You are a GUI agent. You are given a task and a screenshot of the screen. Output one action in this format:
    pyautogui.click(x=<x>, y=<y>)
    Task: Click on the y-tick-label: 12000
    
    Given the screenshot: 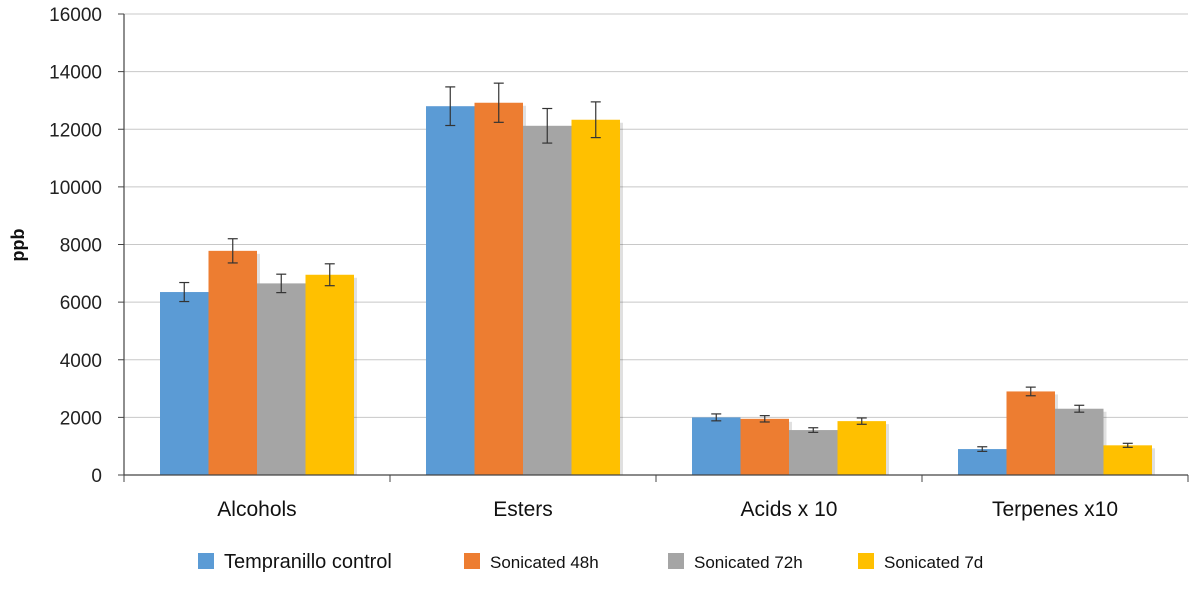 What is the action you would take?
    pyautogui.click(x=75, y=130)
    